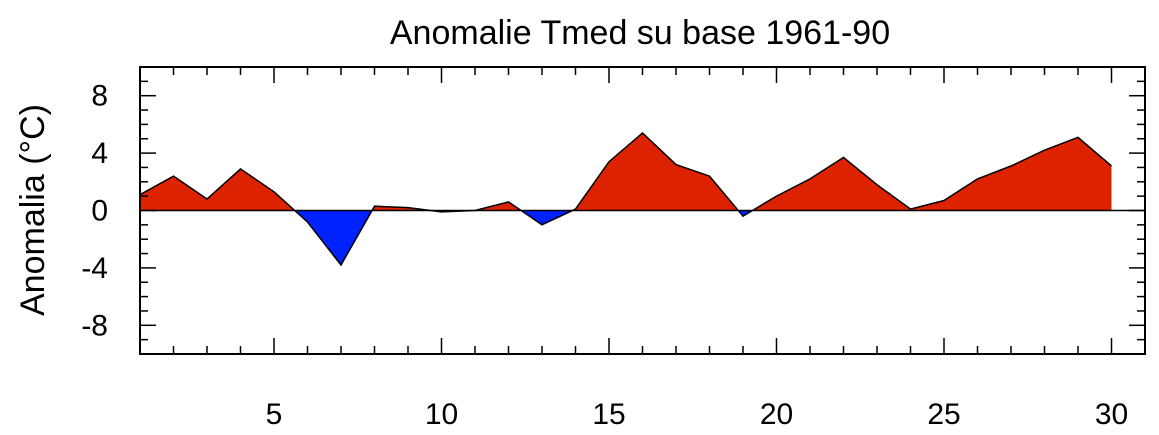 This screenshot has width=1159, height=435. I want to click on x-tick-label: 25, so click(943, 414).